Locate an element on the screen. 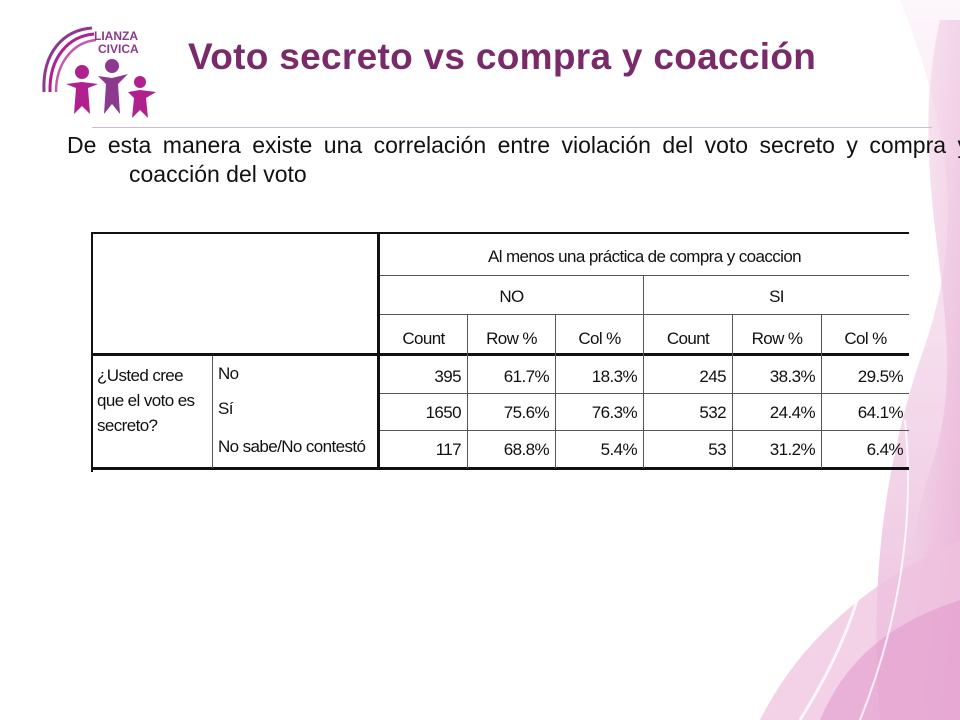 Image resolution: width=960 pixels, height=720 pixels. table-cell: 245 is located at coordinates (712, 376).